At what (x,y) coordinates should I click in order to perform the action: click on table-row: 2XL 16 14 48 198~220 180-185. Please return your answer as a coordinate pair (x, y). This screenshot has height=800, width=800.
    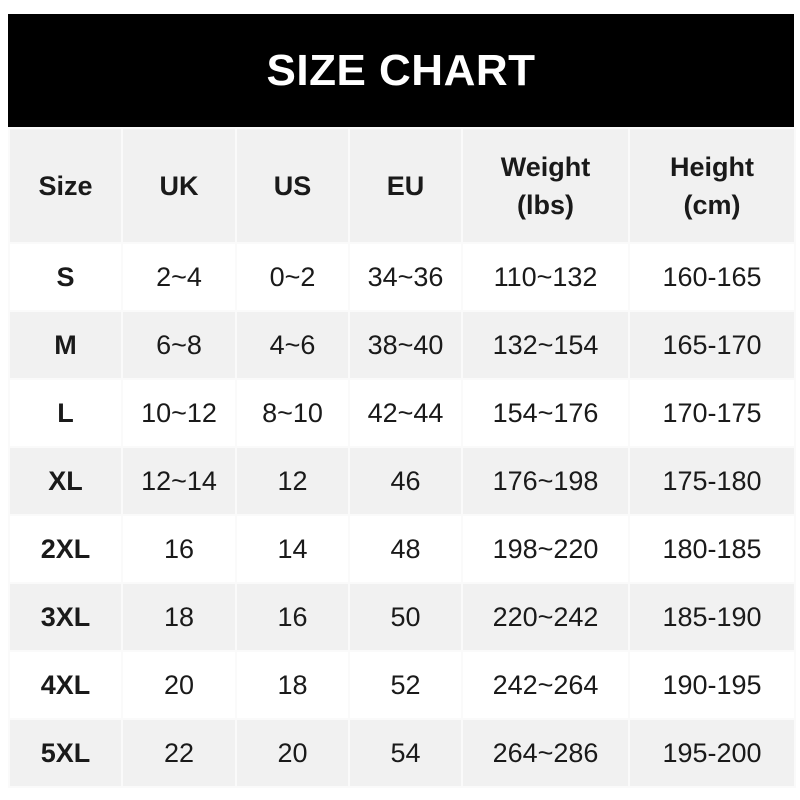
    Looking at the image, I should click on (402, 549).